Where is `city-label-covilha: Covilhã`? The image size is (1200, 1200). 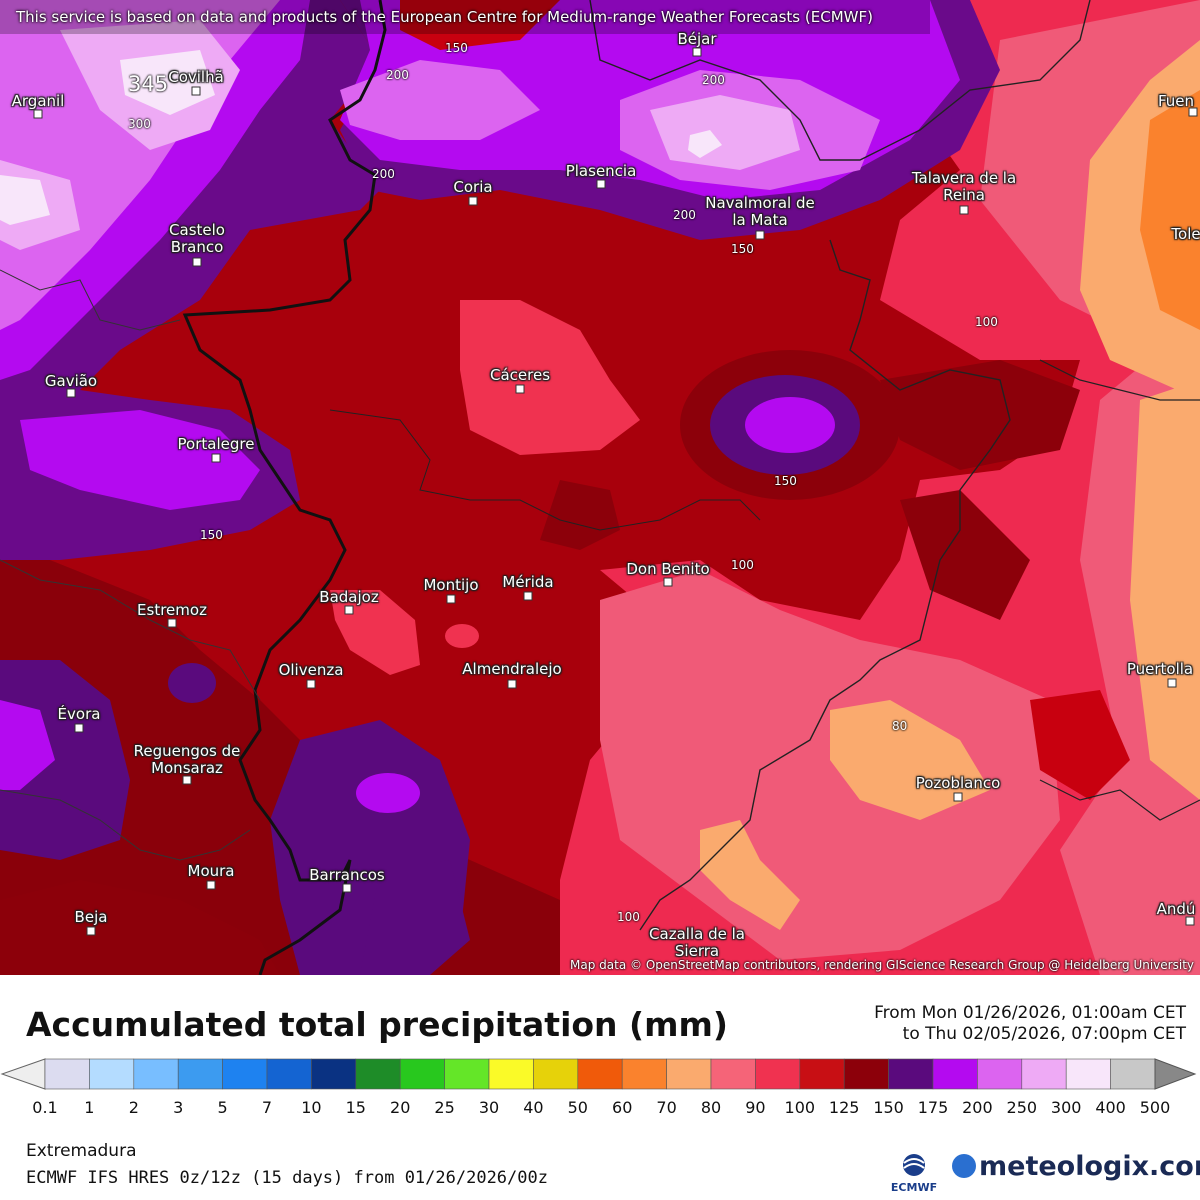
city-label-covilha: Covilhã is located at coordinates (196, 77).